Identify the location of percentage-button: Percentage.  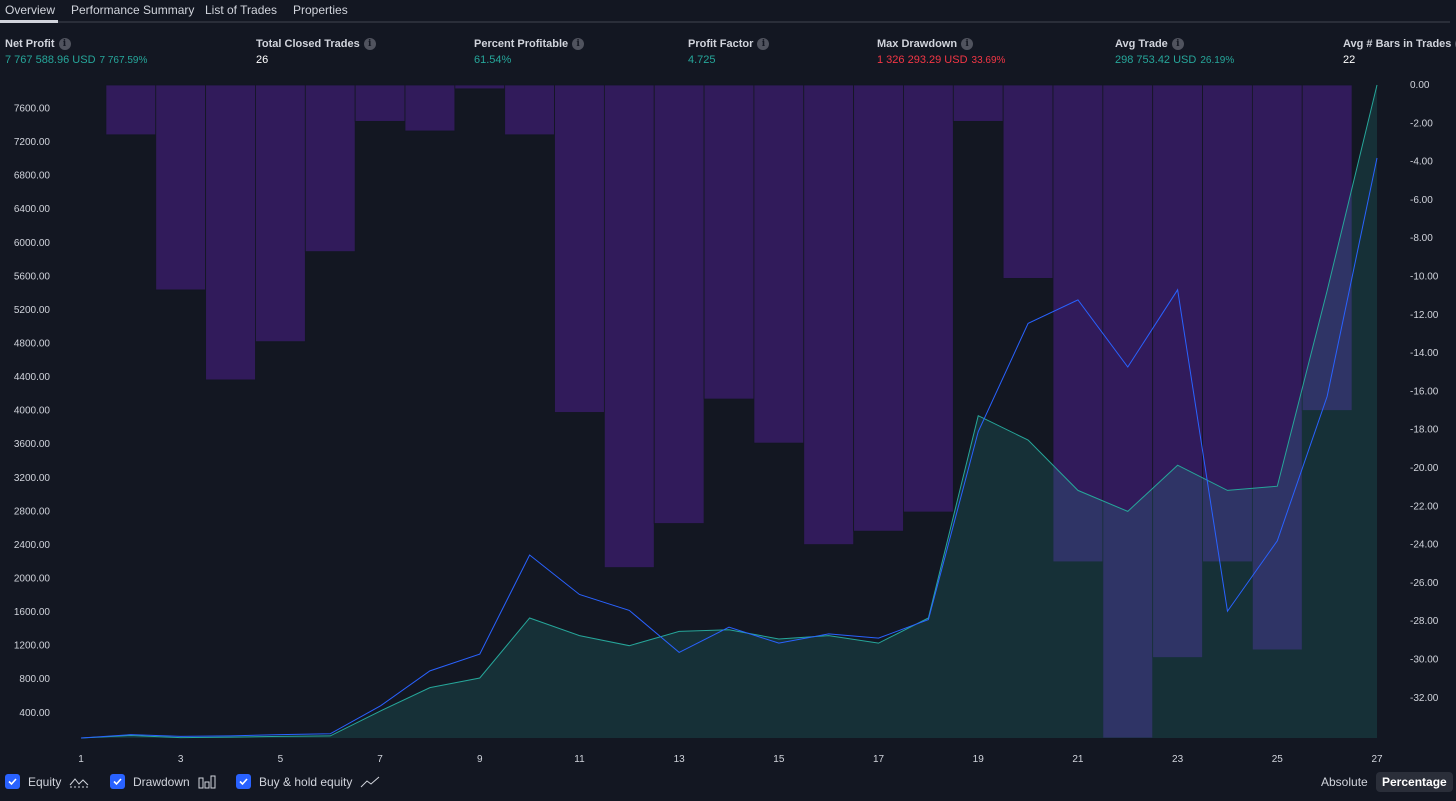
(1414, 782).